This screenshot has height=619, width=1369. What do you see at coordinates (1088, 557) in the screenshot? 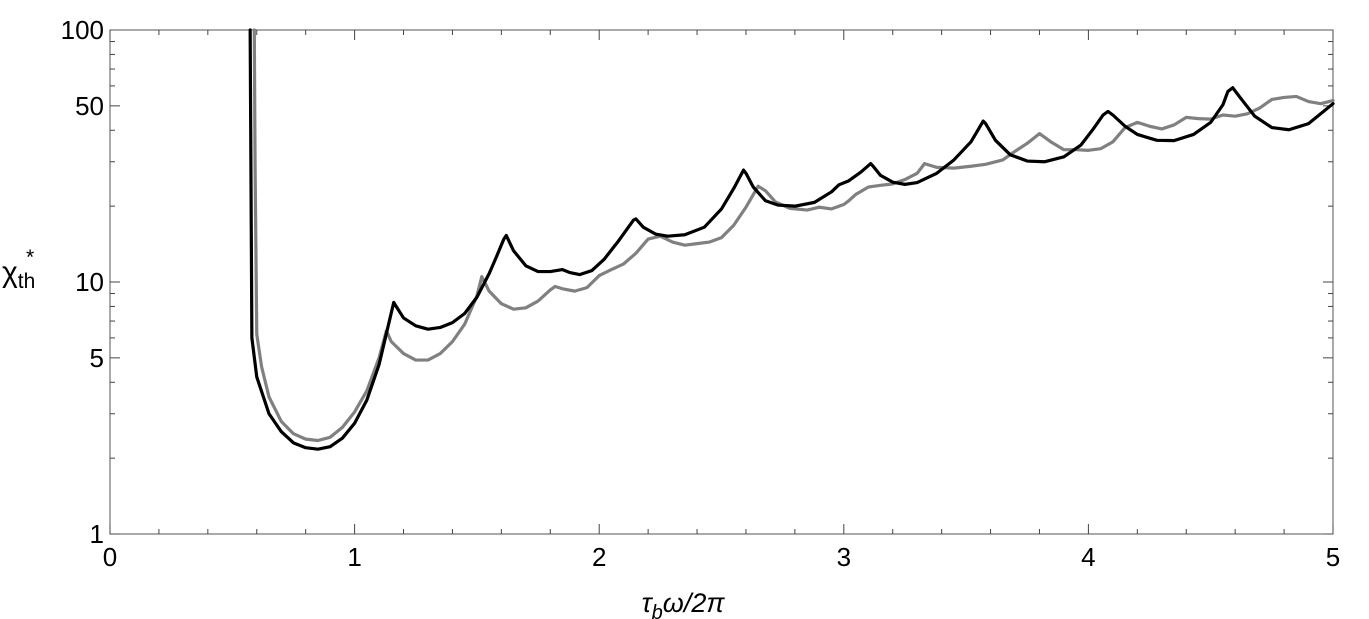
I see `x-tick-label: 4` at bounding box center [1088, 557].